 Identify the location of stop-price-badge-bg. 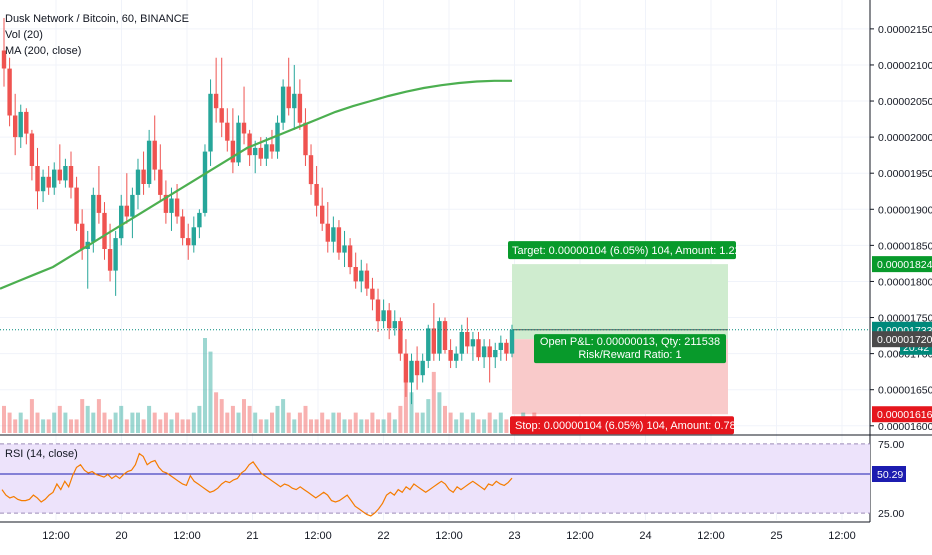
(902, 414).